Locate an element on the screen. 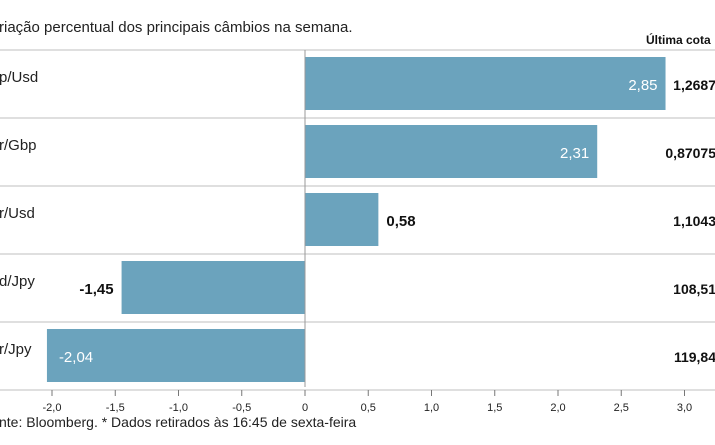 This screenshot has width=715, height=445. x-tick-label: 3,0 is located at coordinates (684, 408).